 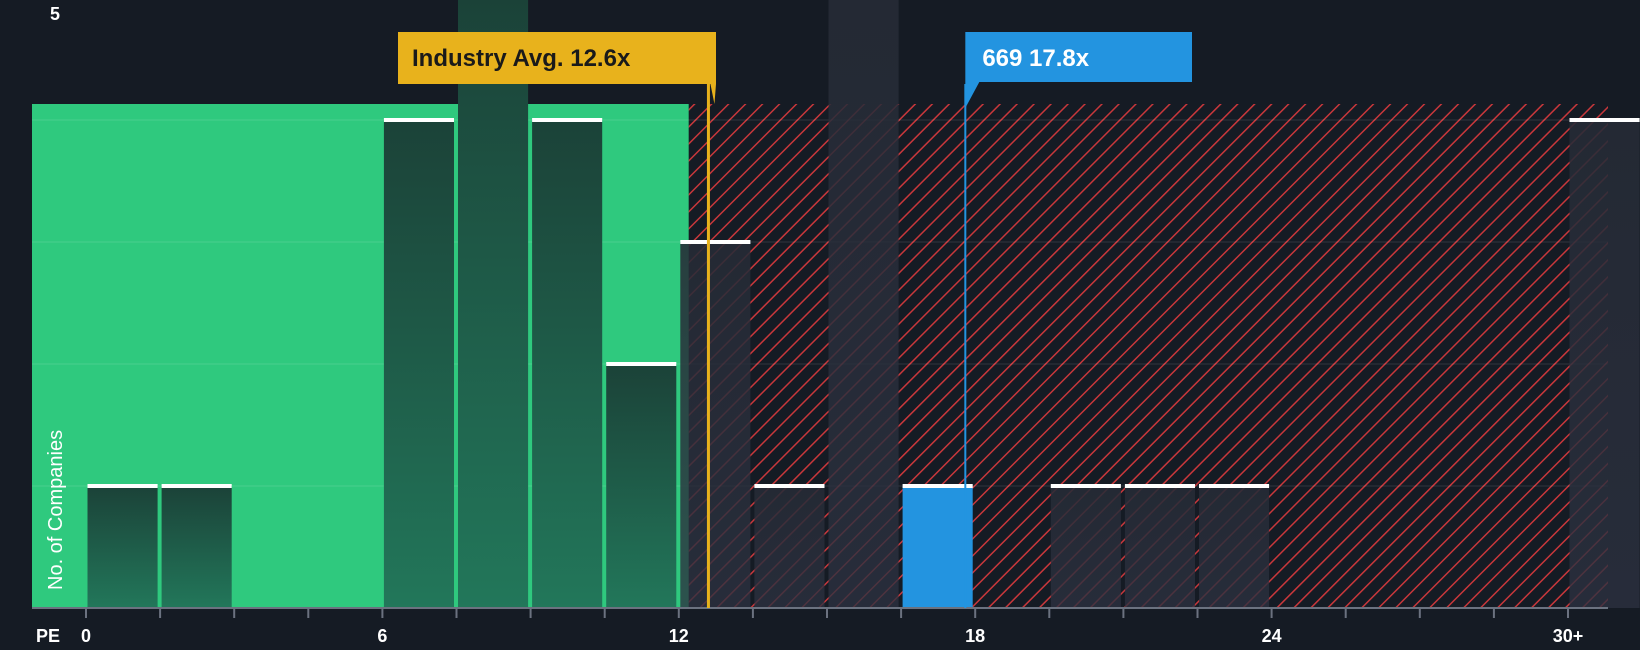 I want to click on x-axis-ticks: 0 6 12 18 24 30+, so click(x=832, y=627).